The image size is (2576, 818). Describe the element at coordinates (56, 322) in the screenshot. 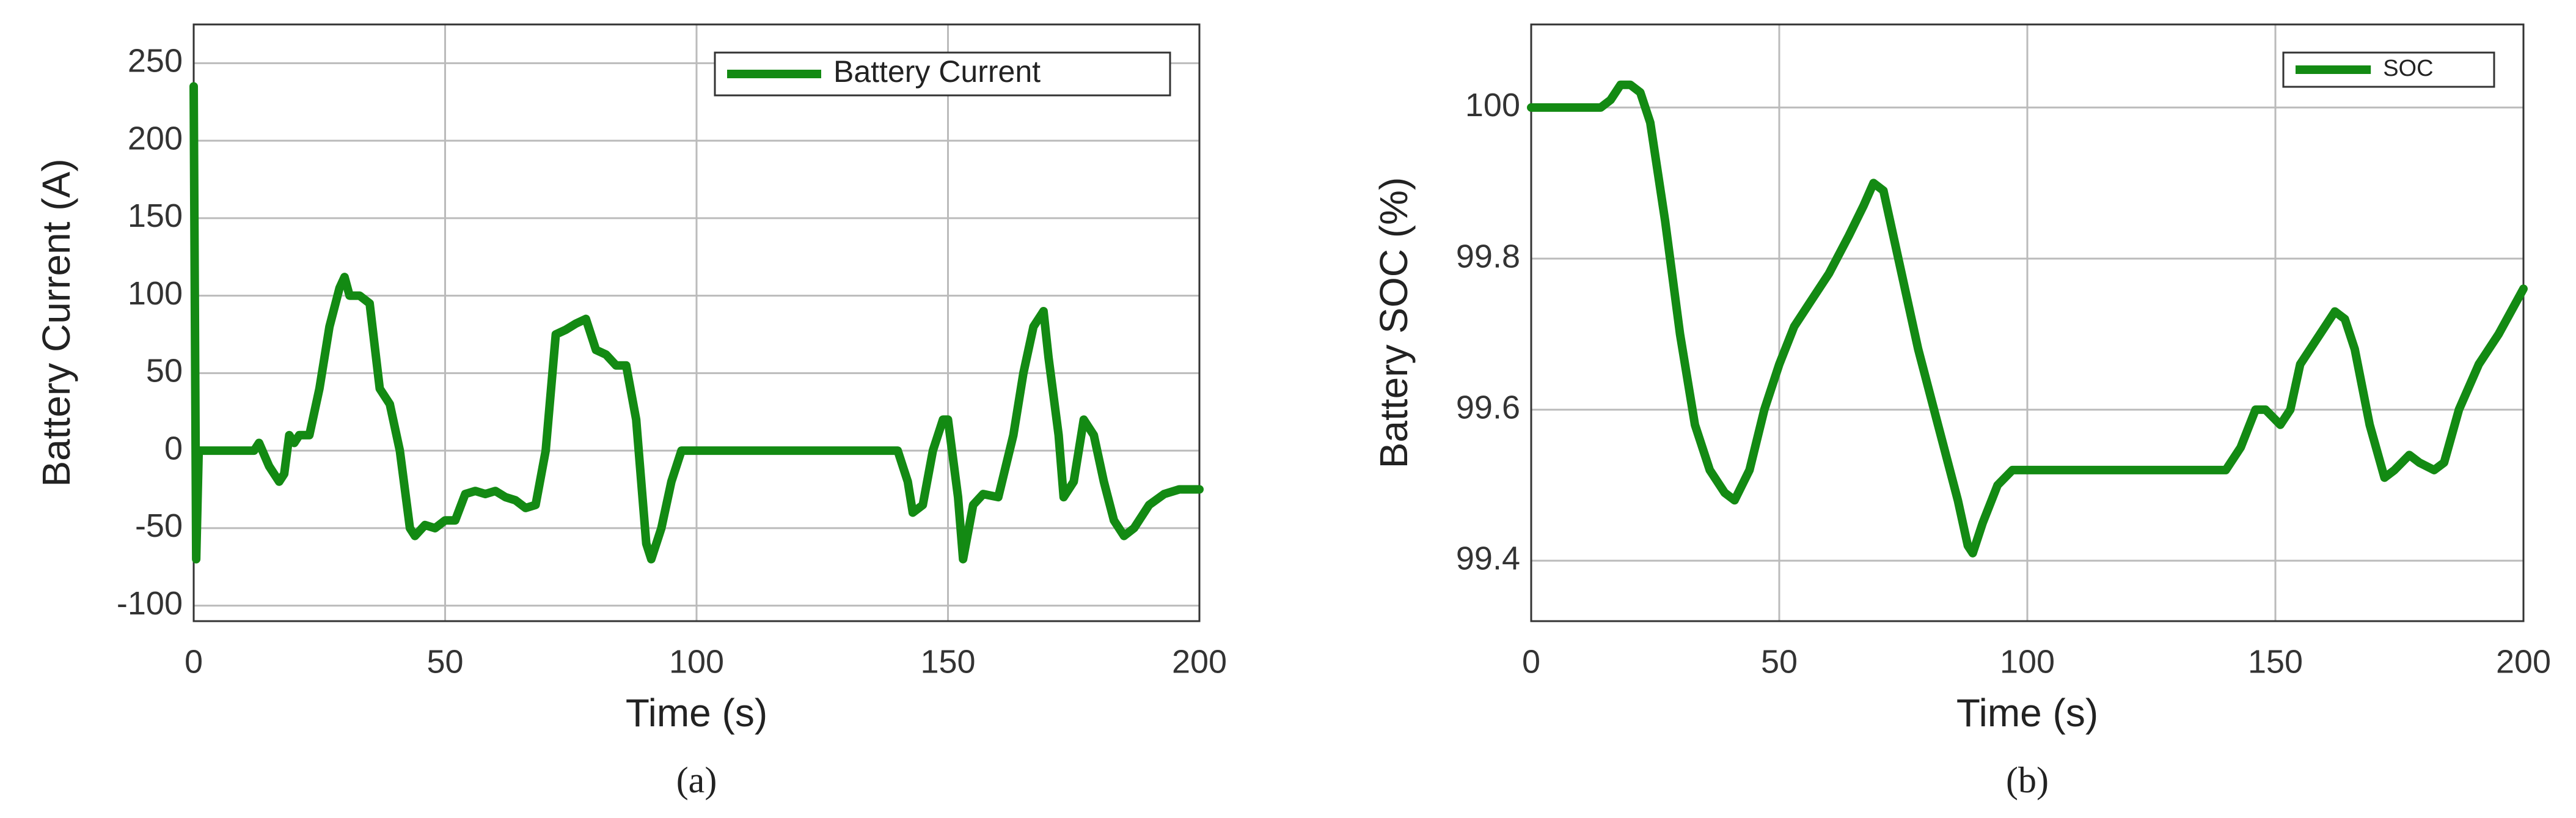

I see `y-axis-label: Battery Current (A)` at that location.